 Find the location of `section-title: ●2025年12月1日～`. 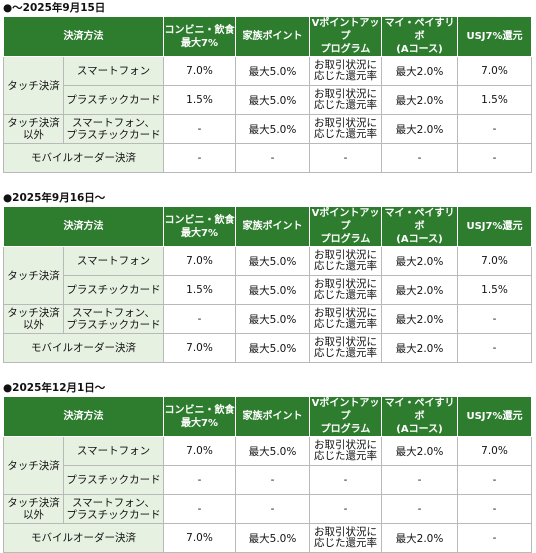

section-title: ●2025年12月1日～ is located at coordinates (54, 388).